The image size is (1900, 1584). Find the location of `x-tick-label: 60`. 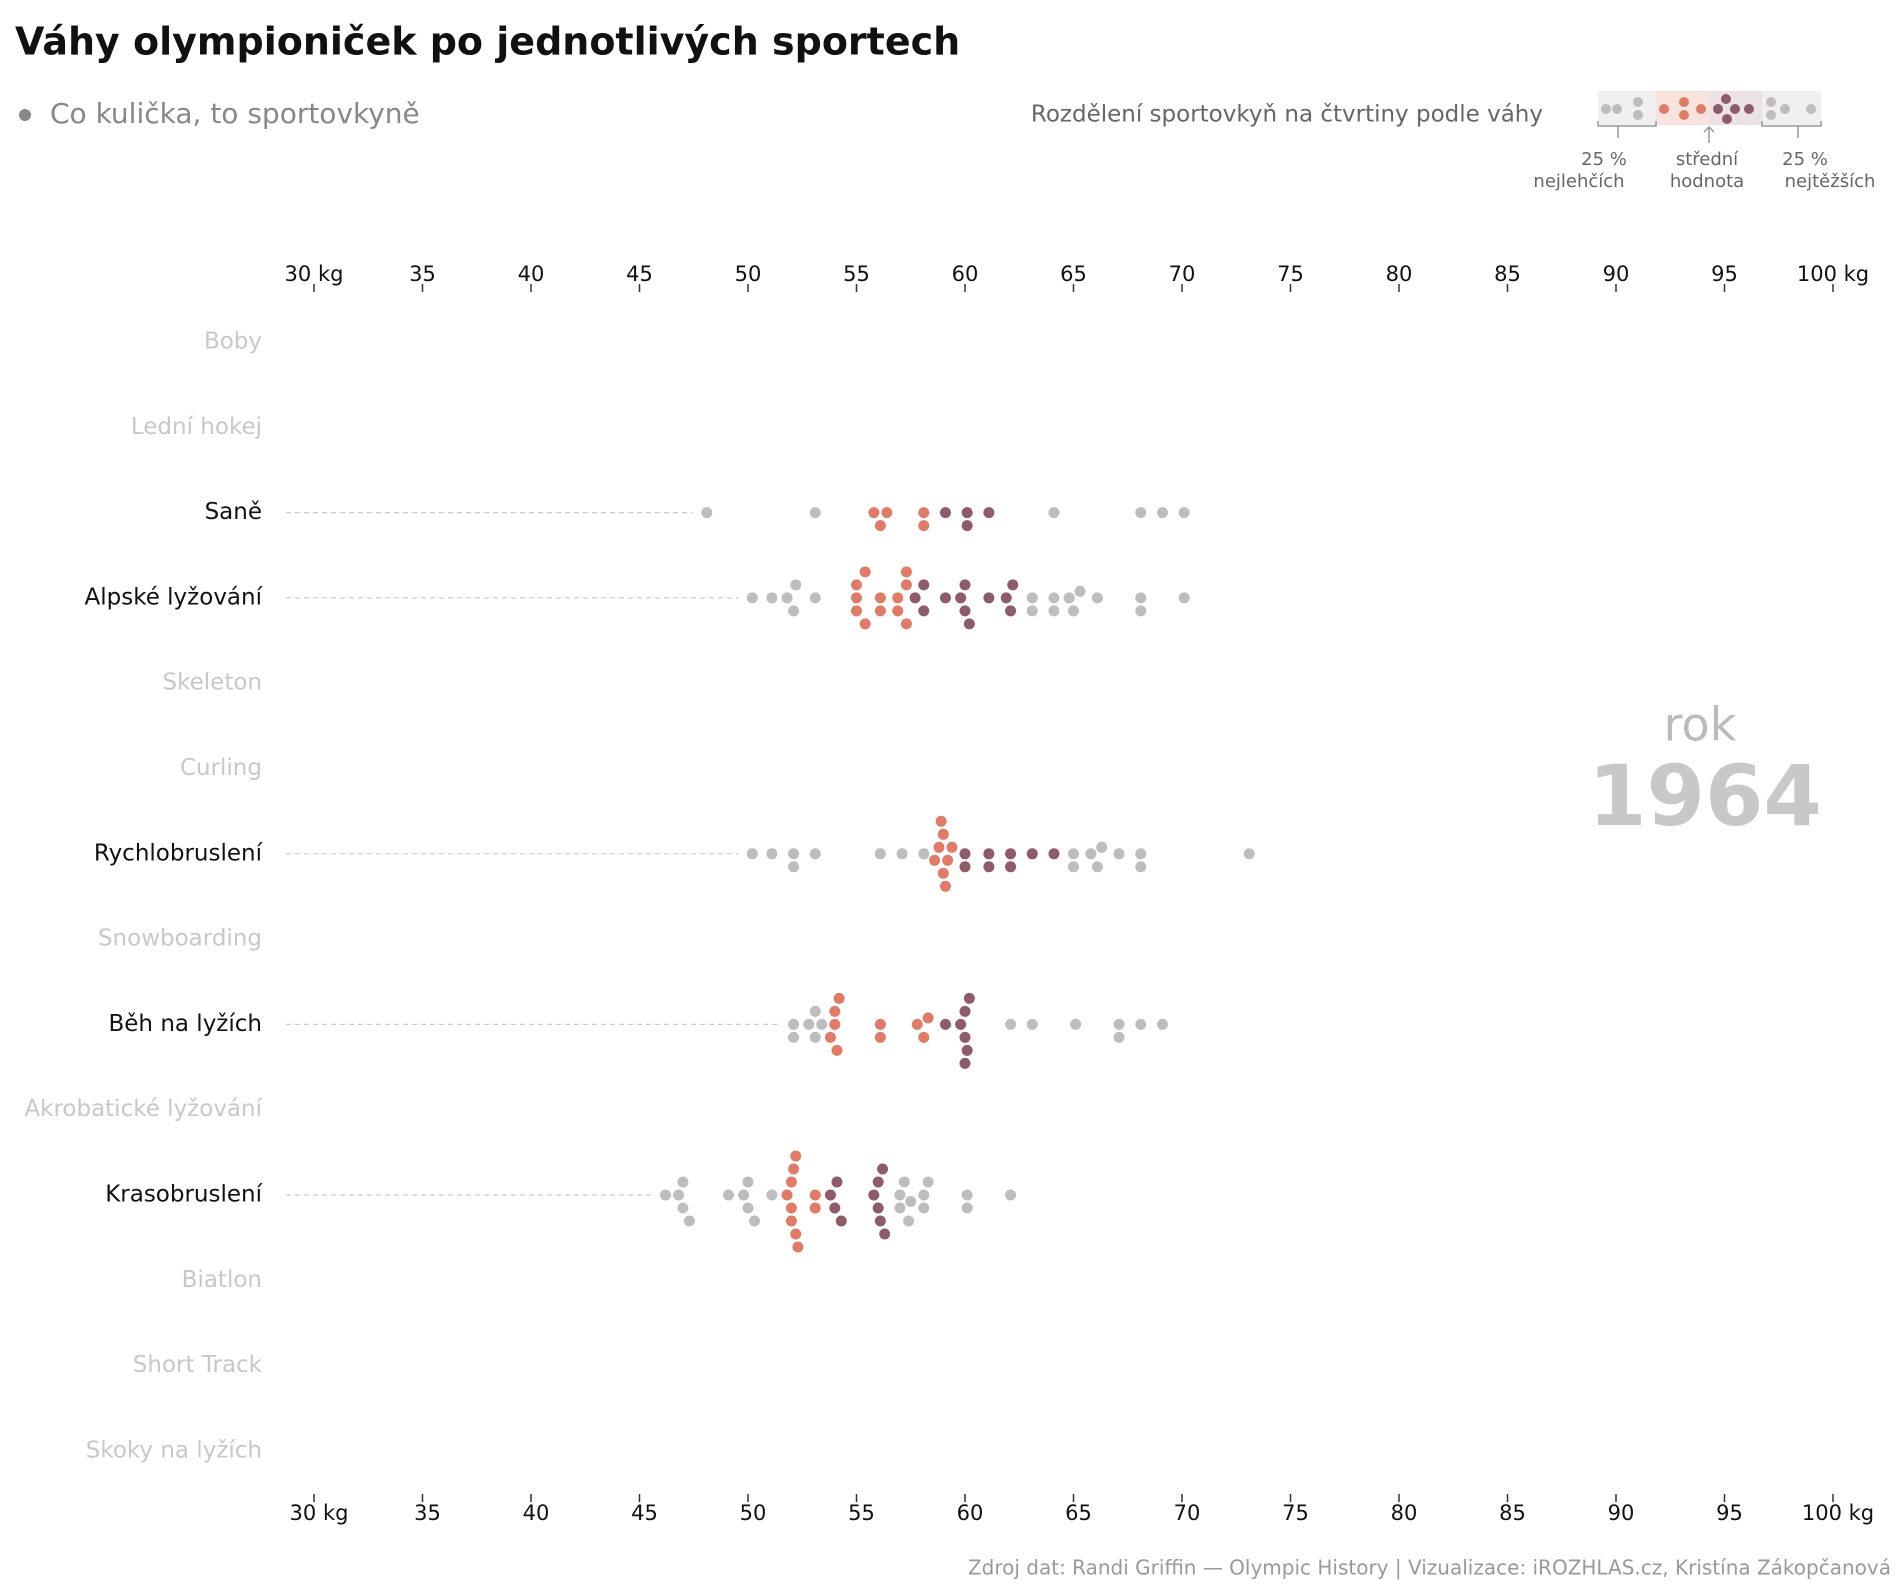

x-tick-label: 60 is located at coordinates (965, 274).